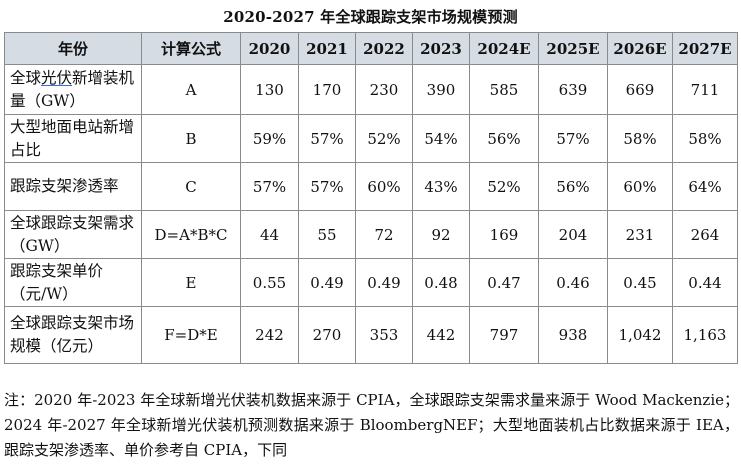 This screenshot has width=741, height=474. I want to click on row-label-text: 大型地面电站新增占比, so click(72, 138).